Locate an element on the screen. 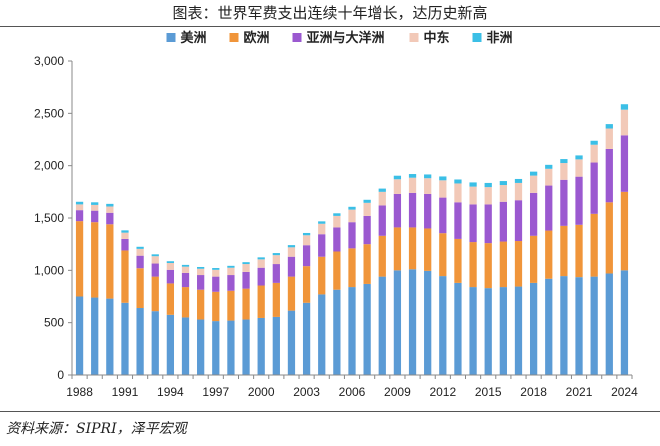 The image size is (660, 446). bar-segment-asia-2022 is located at coordinates (594, 188).